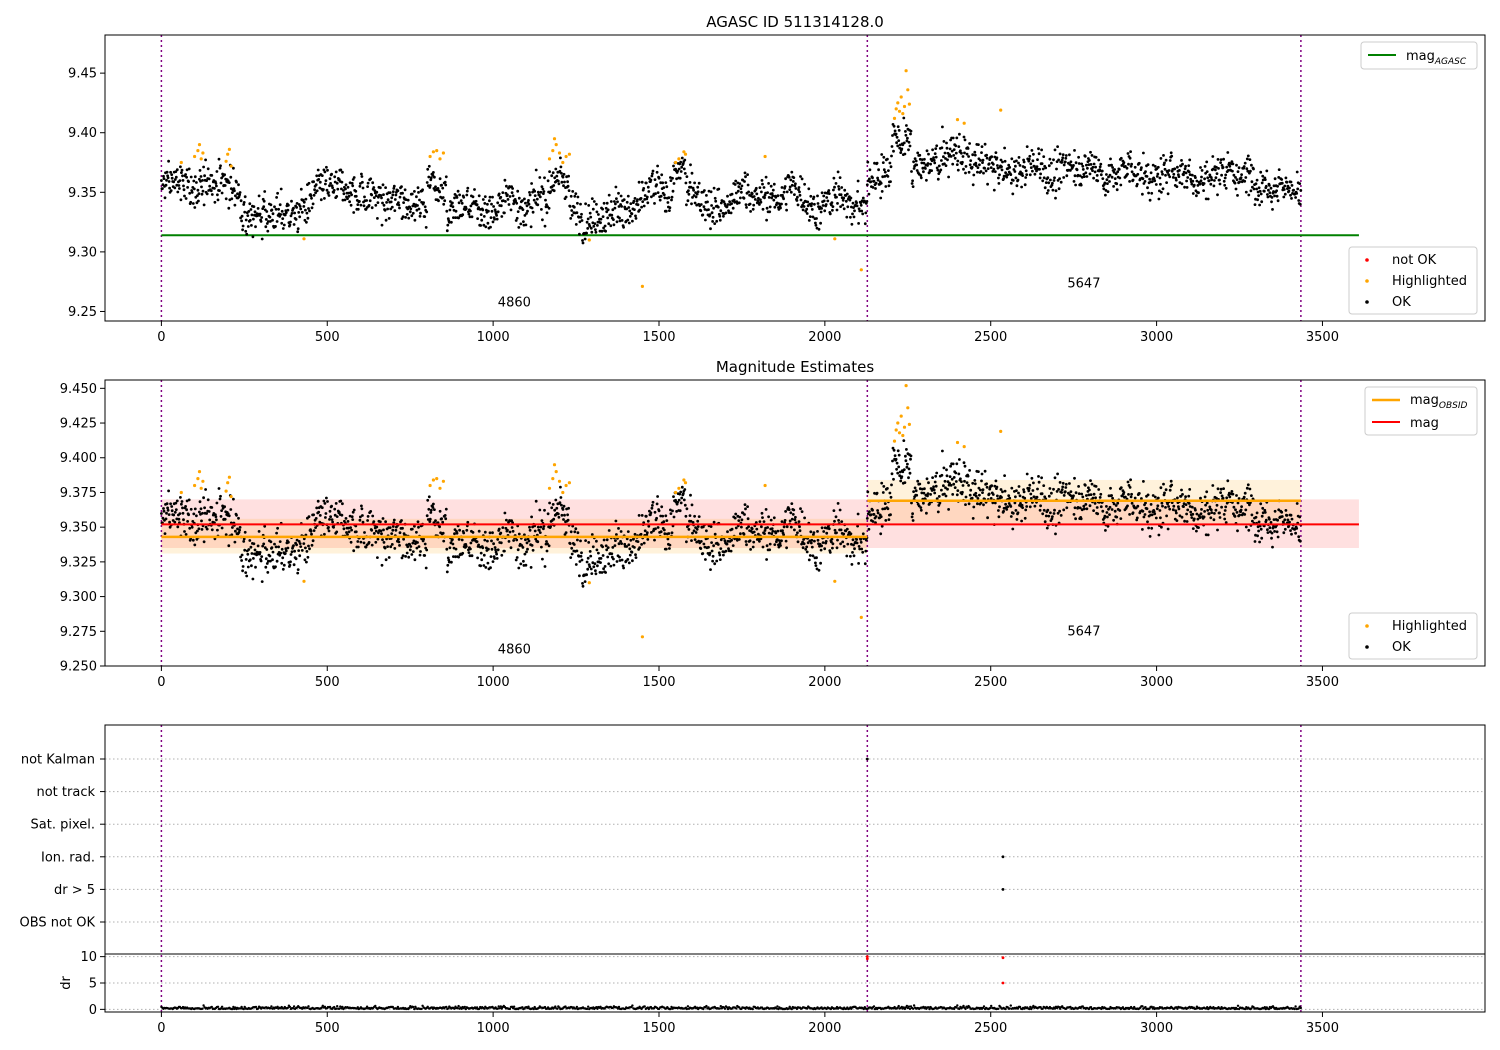  I want to click on mag-ytick-label: 9.250, so click(78, 667).